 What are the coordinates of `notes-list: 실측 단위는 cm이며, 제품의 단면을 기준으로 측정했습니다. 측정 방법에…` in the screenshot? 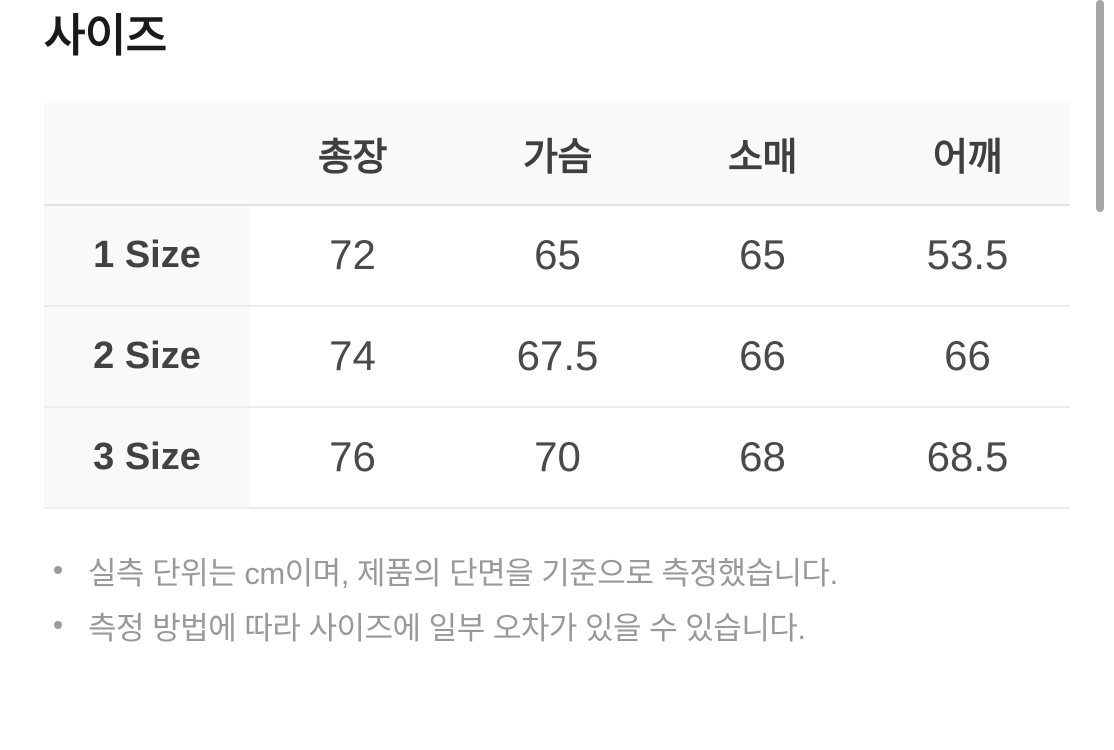 It's located at (557, 598).